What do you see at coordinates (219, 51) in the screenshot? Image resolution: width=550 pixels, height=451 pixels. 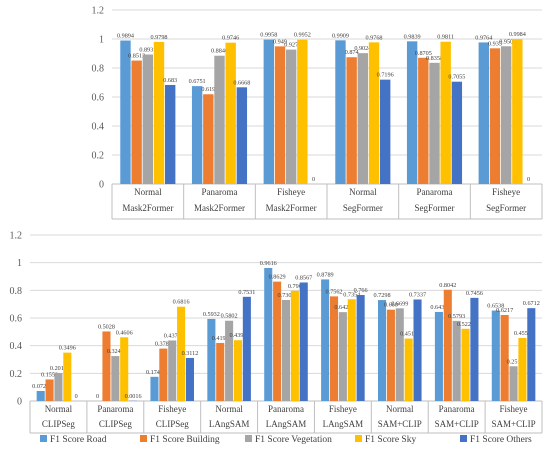 I see `data-label: 0.8846` at bounding box center [219, 51].